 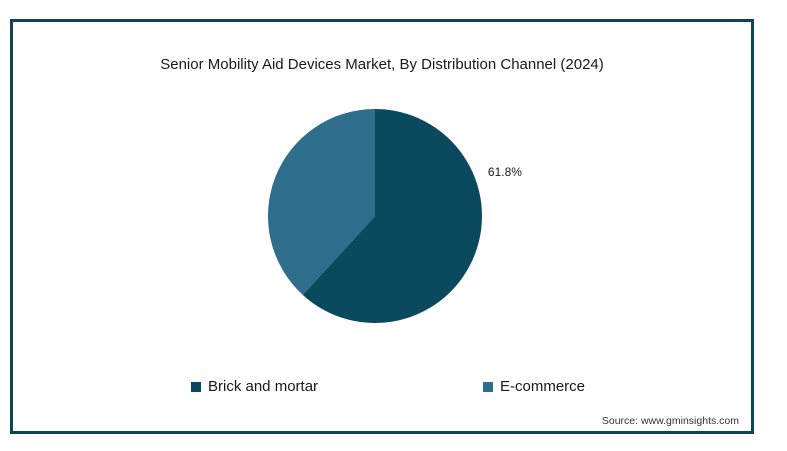 I want to click on source-note: Source: www.gminsights.com, so click(x=670, y=421).